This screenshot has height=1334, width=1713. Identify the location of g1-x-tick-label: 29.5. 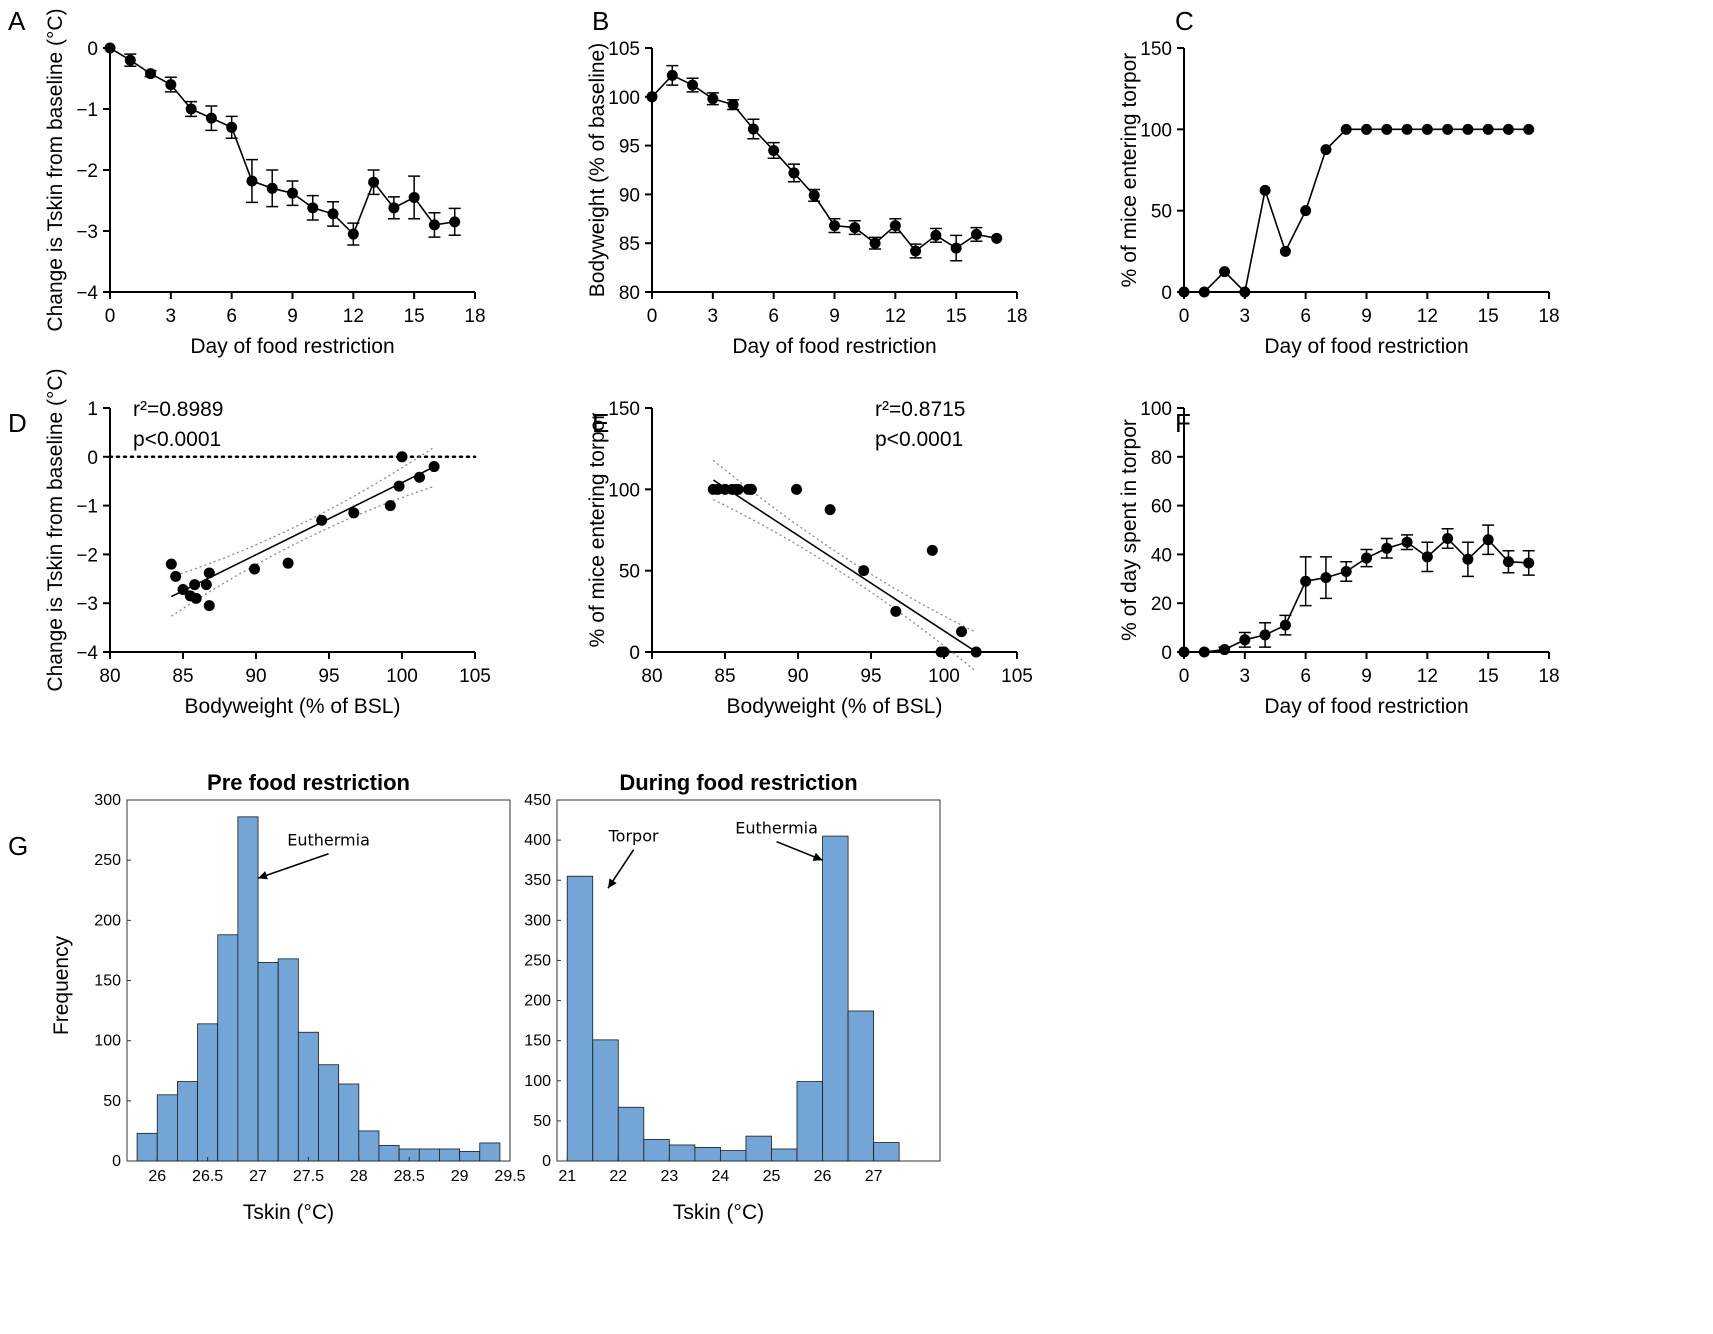
(509, 1176).